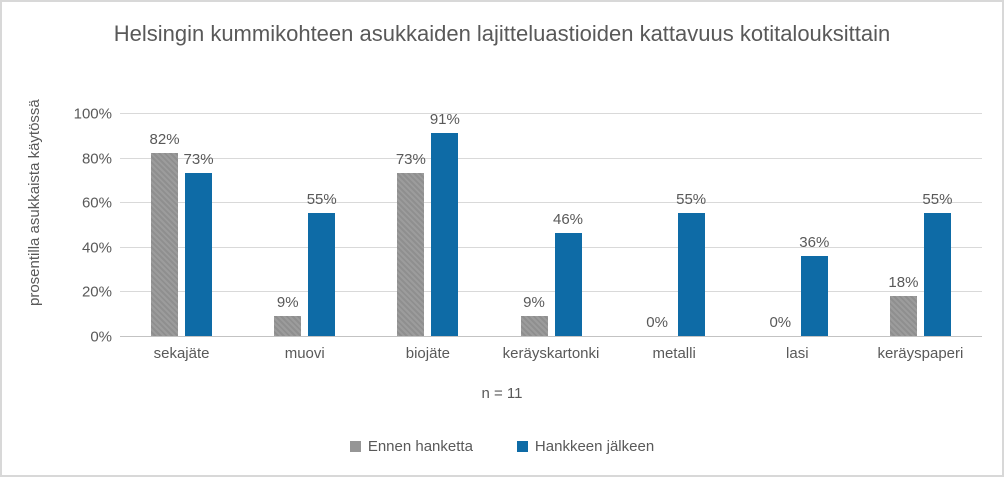 The width and height of the screenshot is (1004, 477). What do you see at coordinates (920, 353) in the screenshot?
I see `x-tick-label: keräyspaperi` at bounding box center [920, 353].